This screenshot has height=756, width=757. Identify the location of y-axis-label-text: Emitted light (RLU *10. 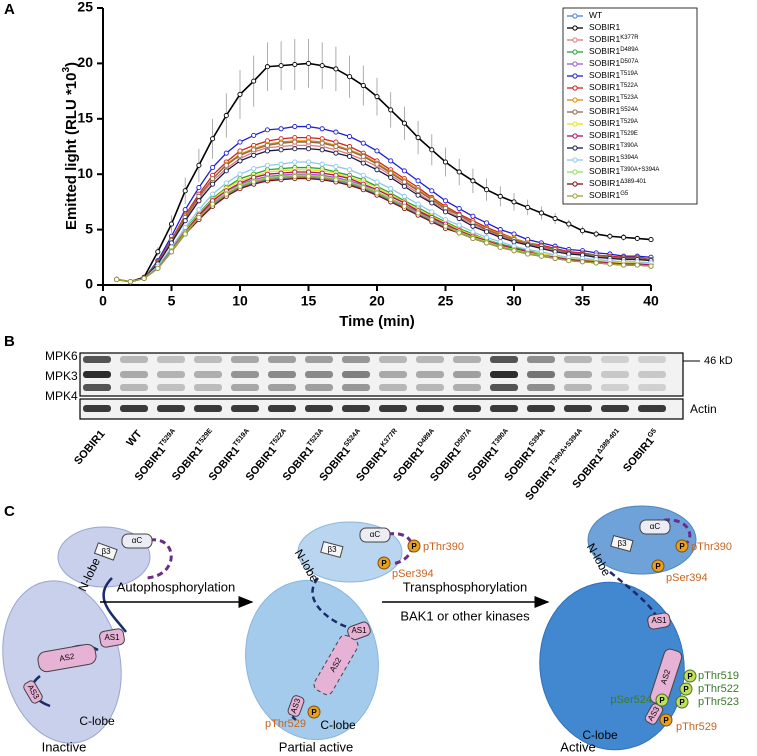
(71, 152).